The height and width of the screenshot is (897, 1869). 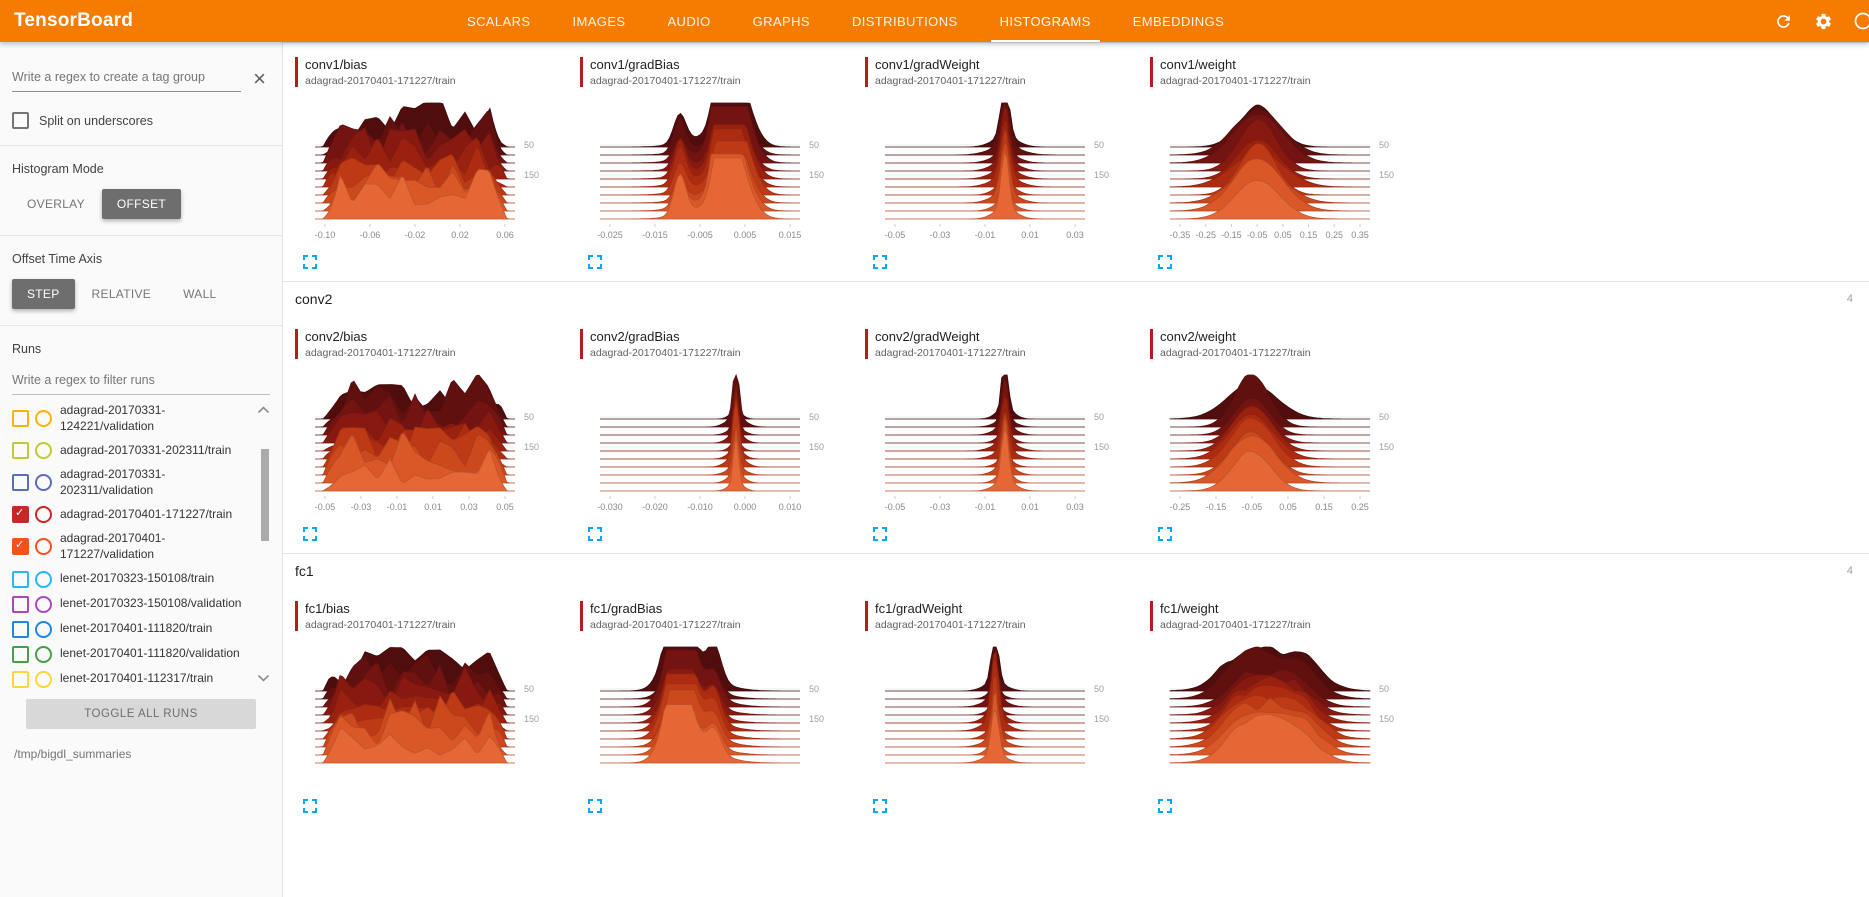 I want to click on run-label: adagrad-20170331-202311/train, so click(x=146, y=449).